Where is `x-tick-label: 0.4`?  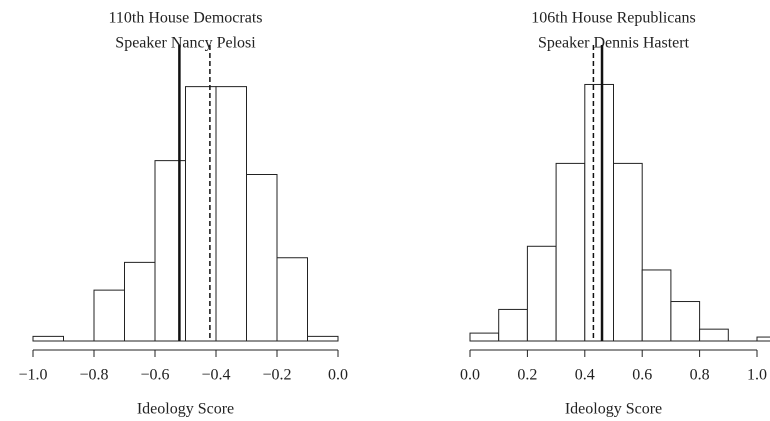
x-tick-label: 0.4 is located at coordinates (585, 375).